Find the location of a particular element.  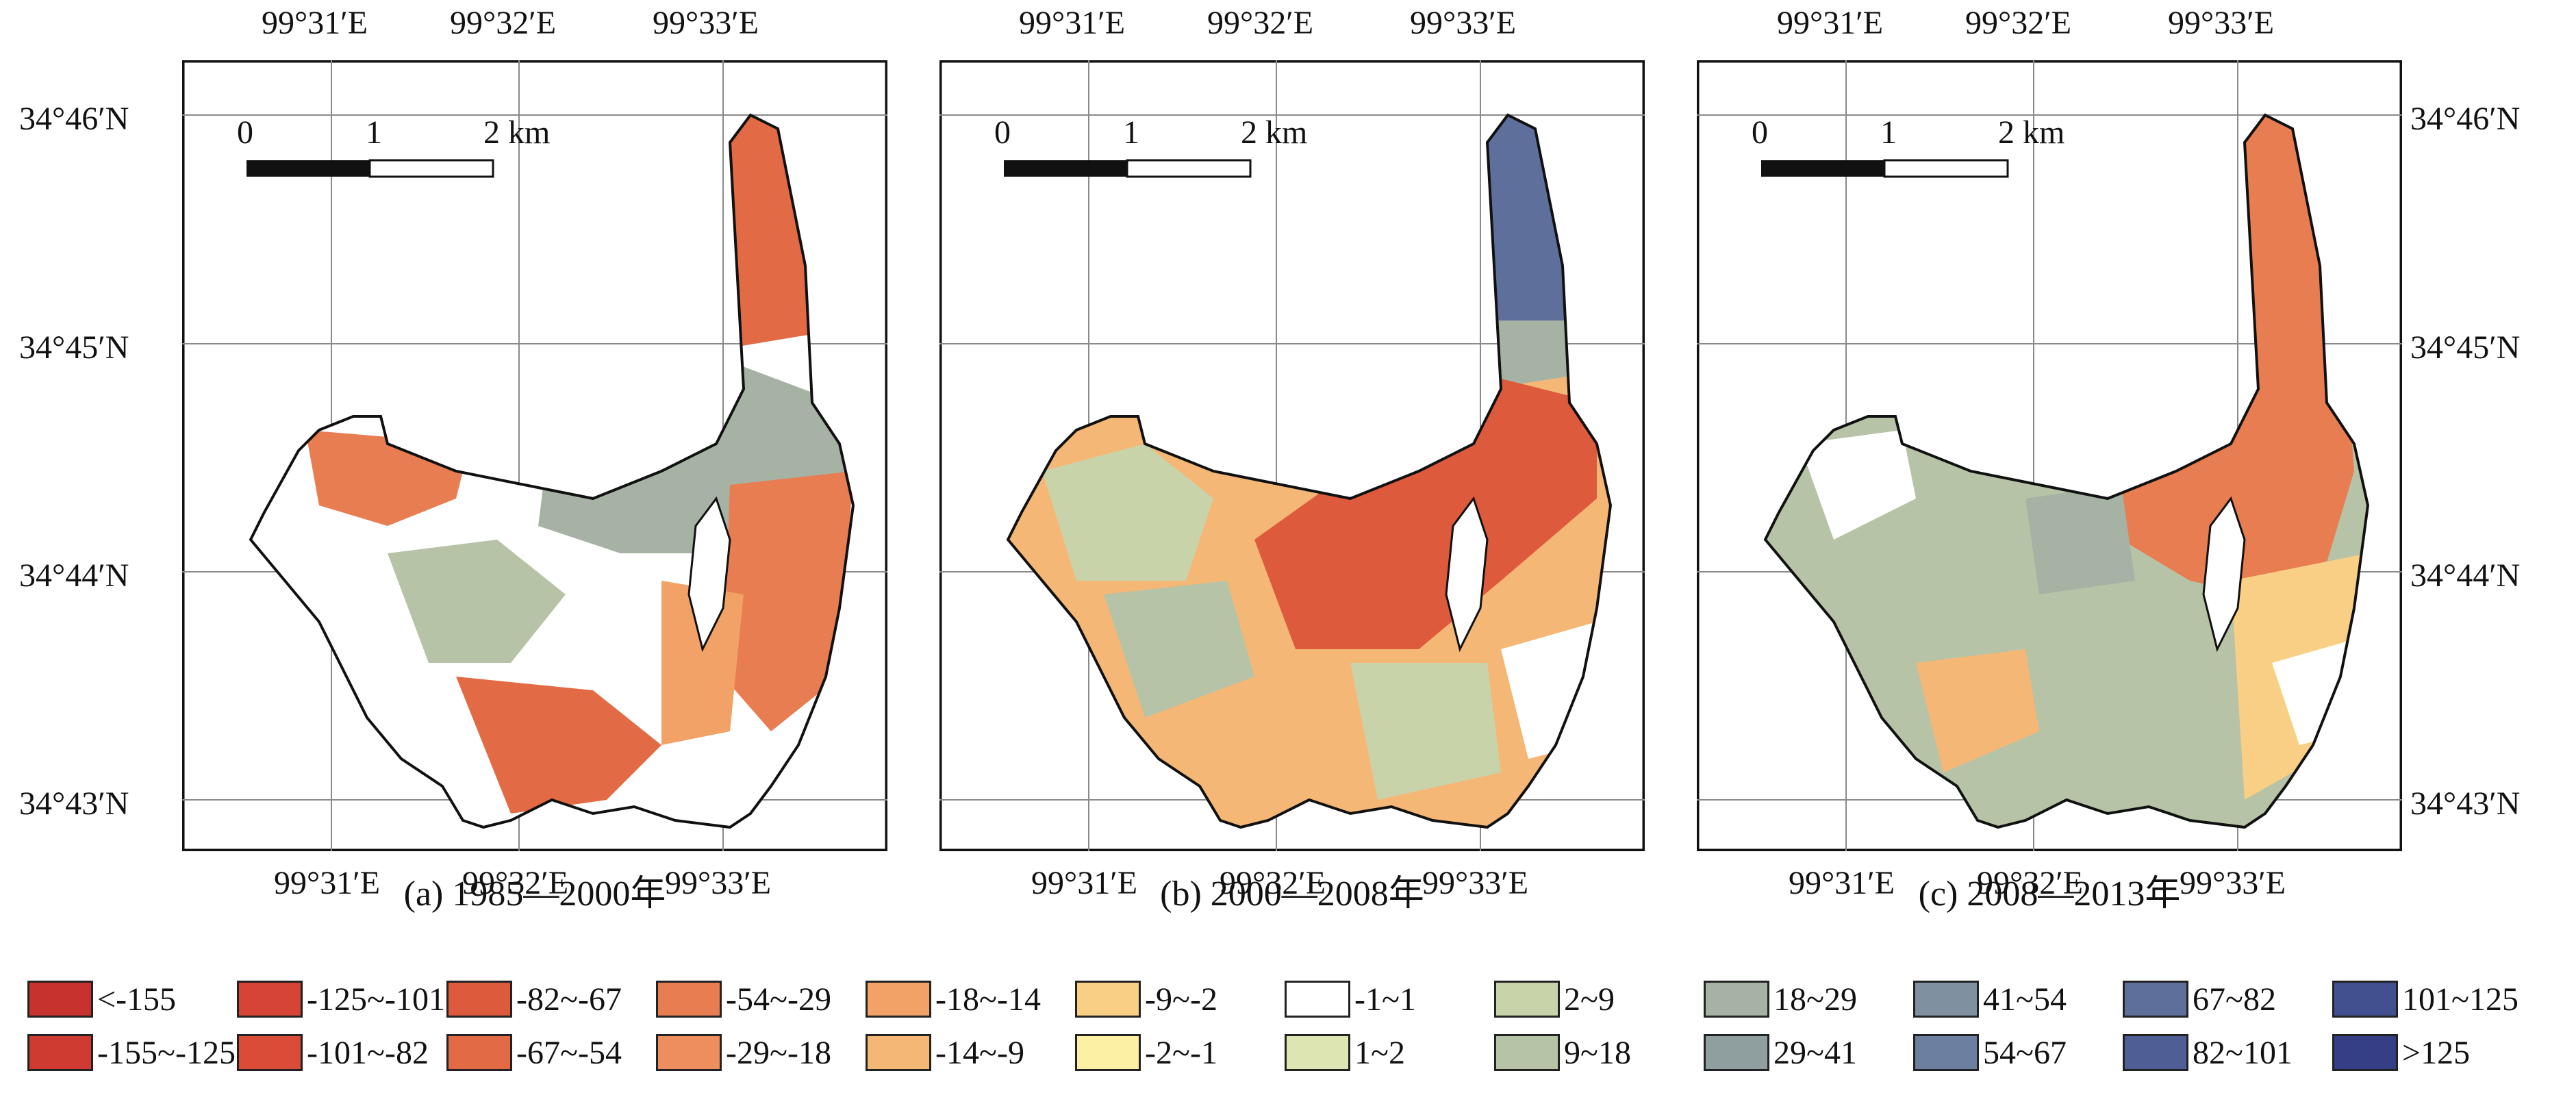

lon-label-top: 99°31′E is located at coordinates (1831, 23).